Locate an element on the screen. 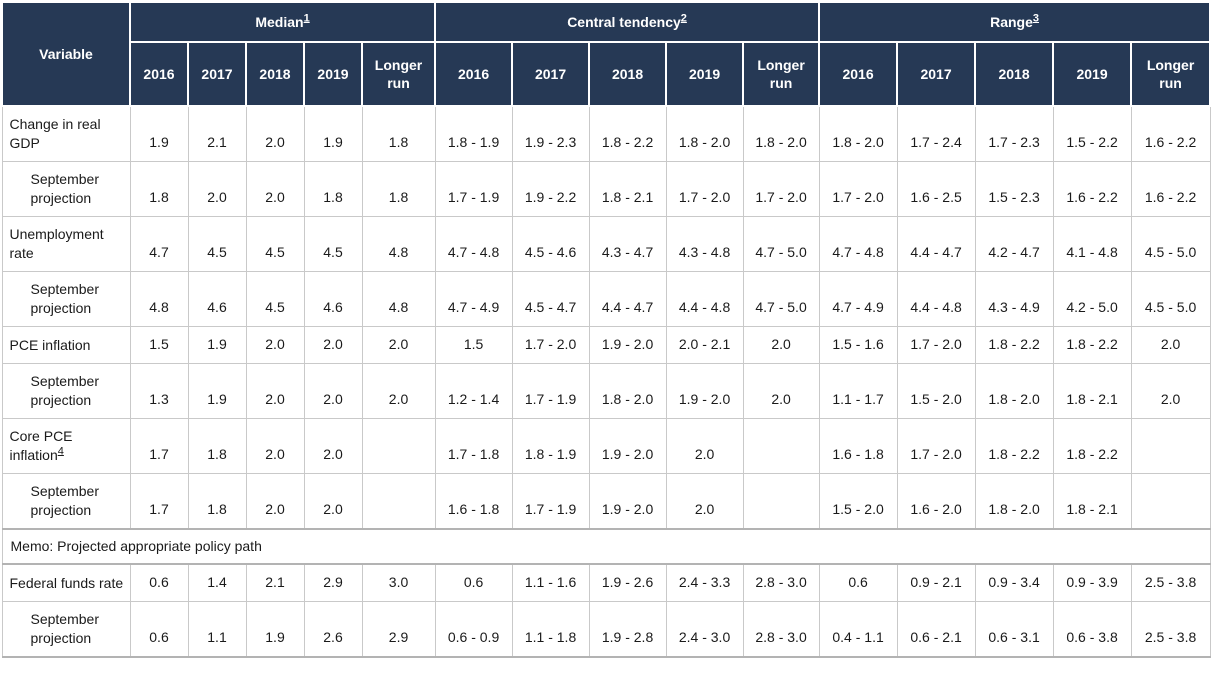  value-cell-central_tendency-2017: 4.5 - 4.6 is located at coordinates (550, 244).